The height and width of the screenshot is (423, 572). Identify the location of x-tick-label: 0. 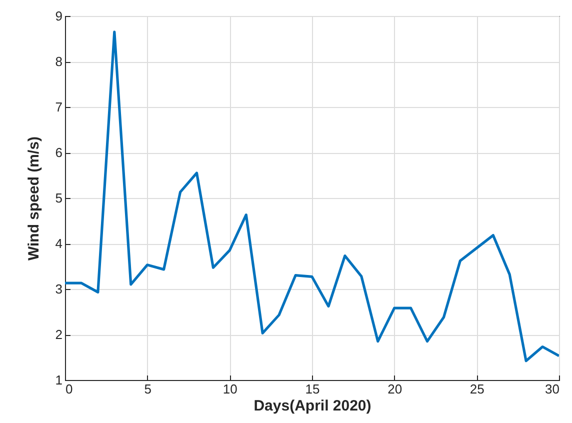
(69, 389).